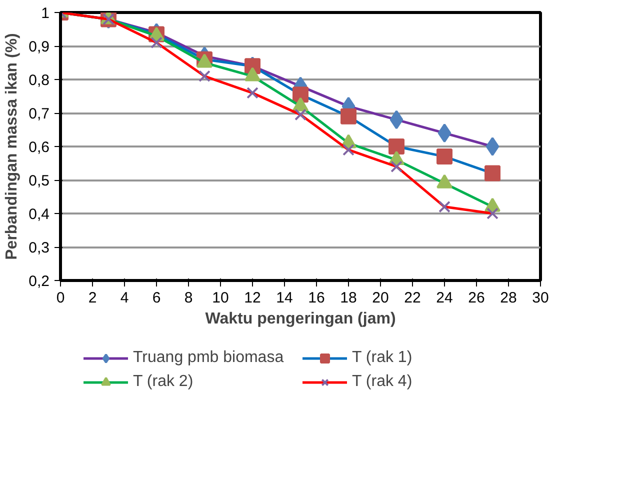  What do you see at coordinates (39, 214) in the screenshot?
I see `y-tick-label: 0,4` at bounding box center [39, 214].